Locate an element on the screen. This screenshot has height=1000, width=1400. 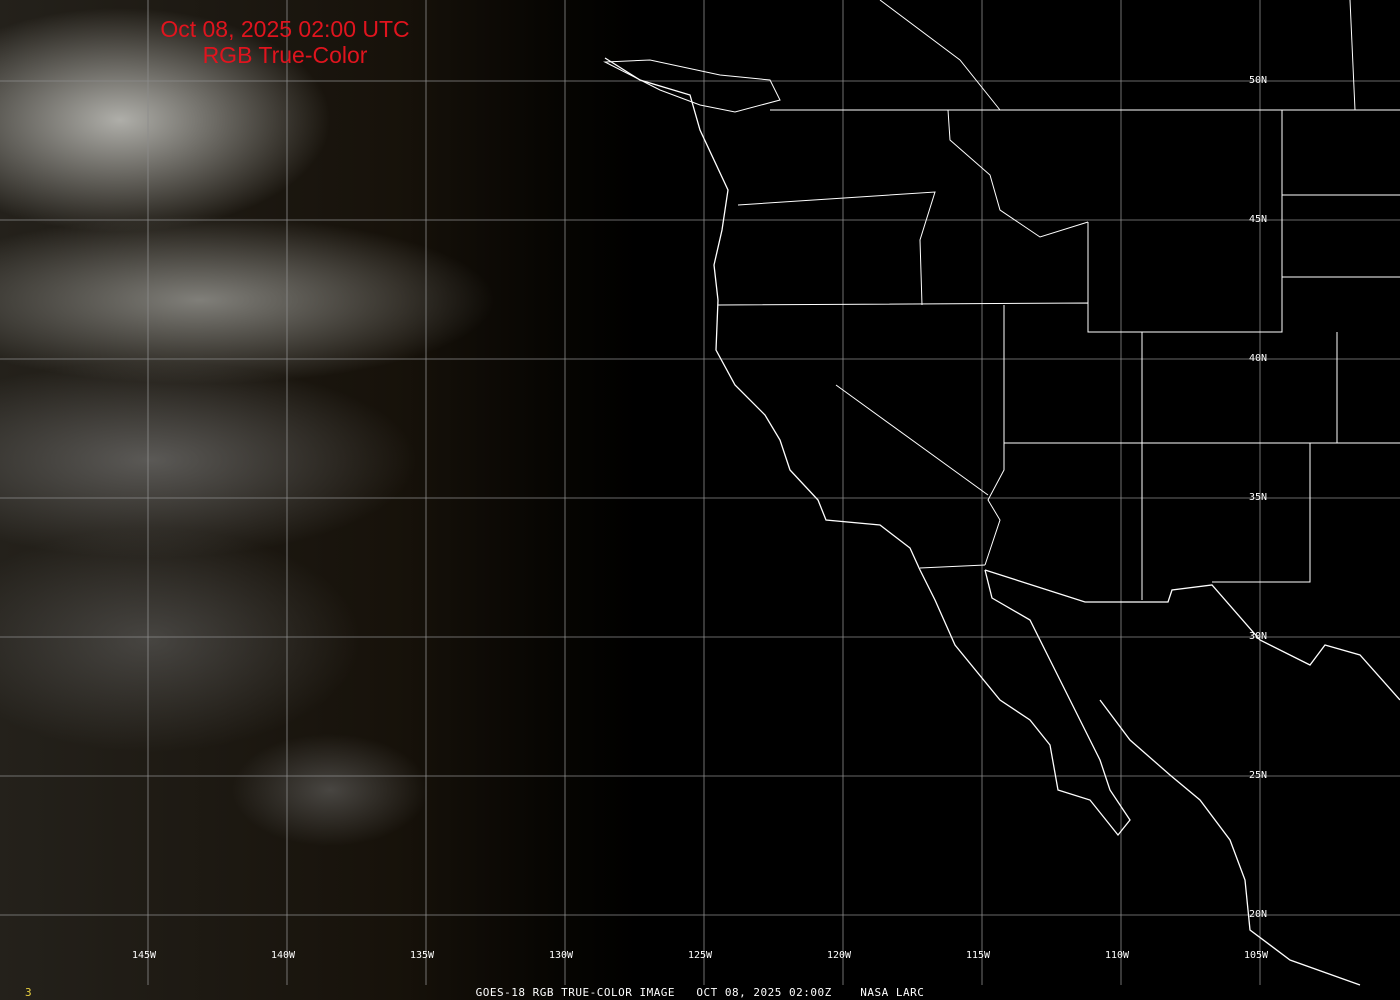
longitude-label: 120W is located at coordinates (839, 955).